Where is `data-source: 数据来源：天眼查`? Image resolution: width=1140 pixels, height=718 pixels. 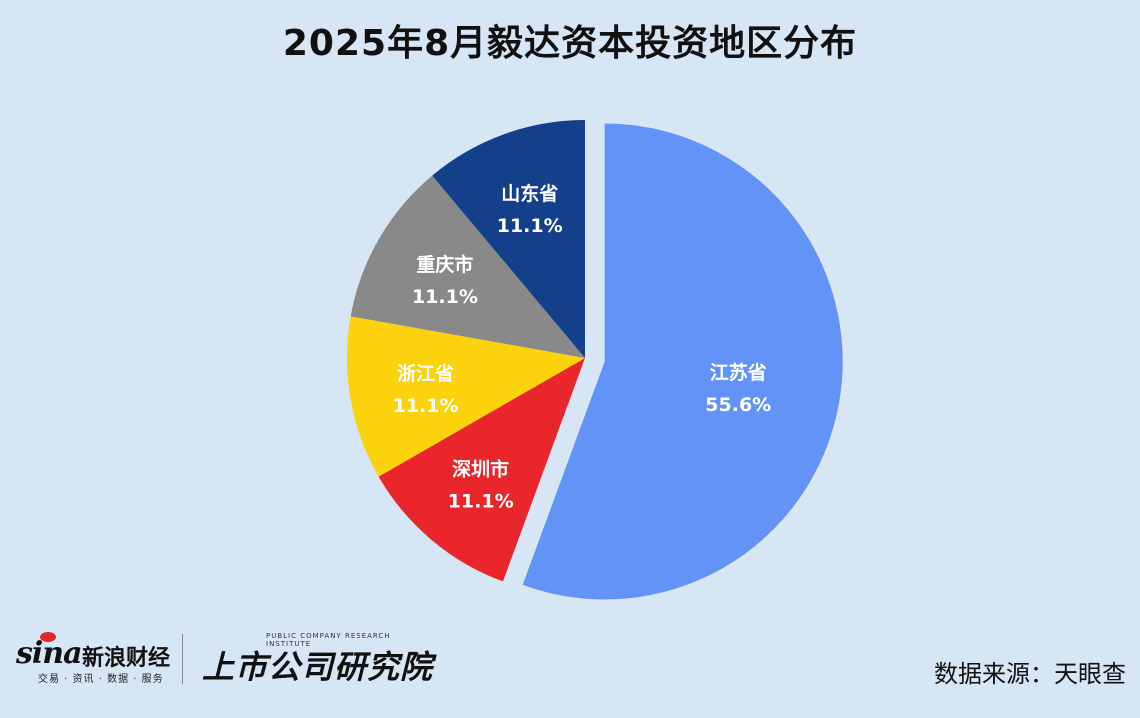
data-source: 数据来源：天眼查 is located at coordinates (1030, 674).